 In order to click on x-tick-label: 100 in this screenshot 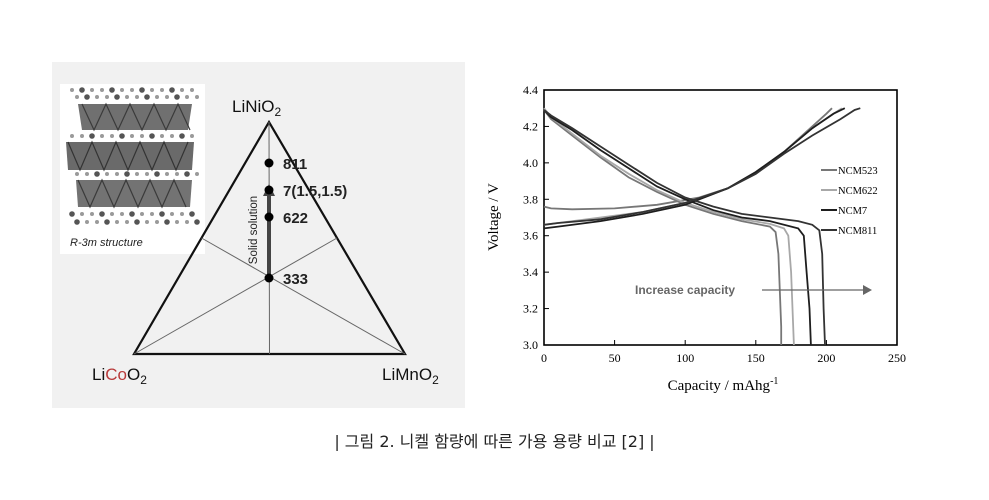, I will do `click(685, 358)`.